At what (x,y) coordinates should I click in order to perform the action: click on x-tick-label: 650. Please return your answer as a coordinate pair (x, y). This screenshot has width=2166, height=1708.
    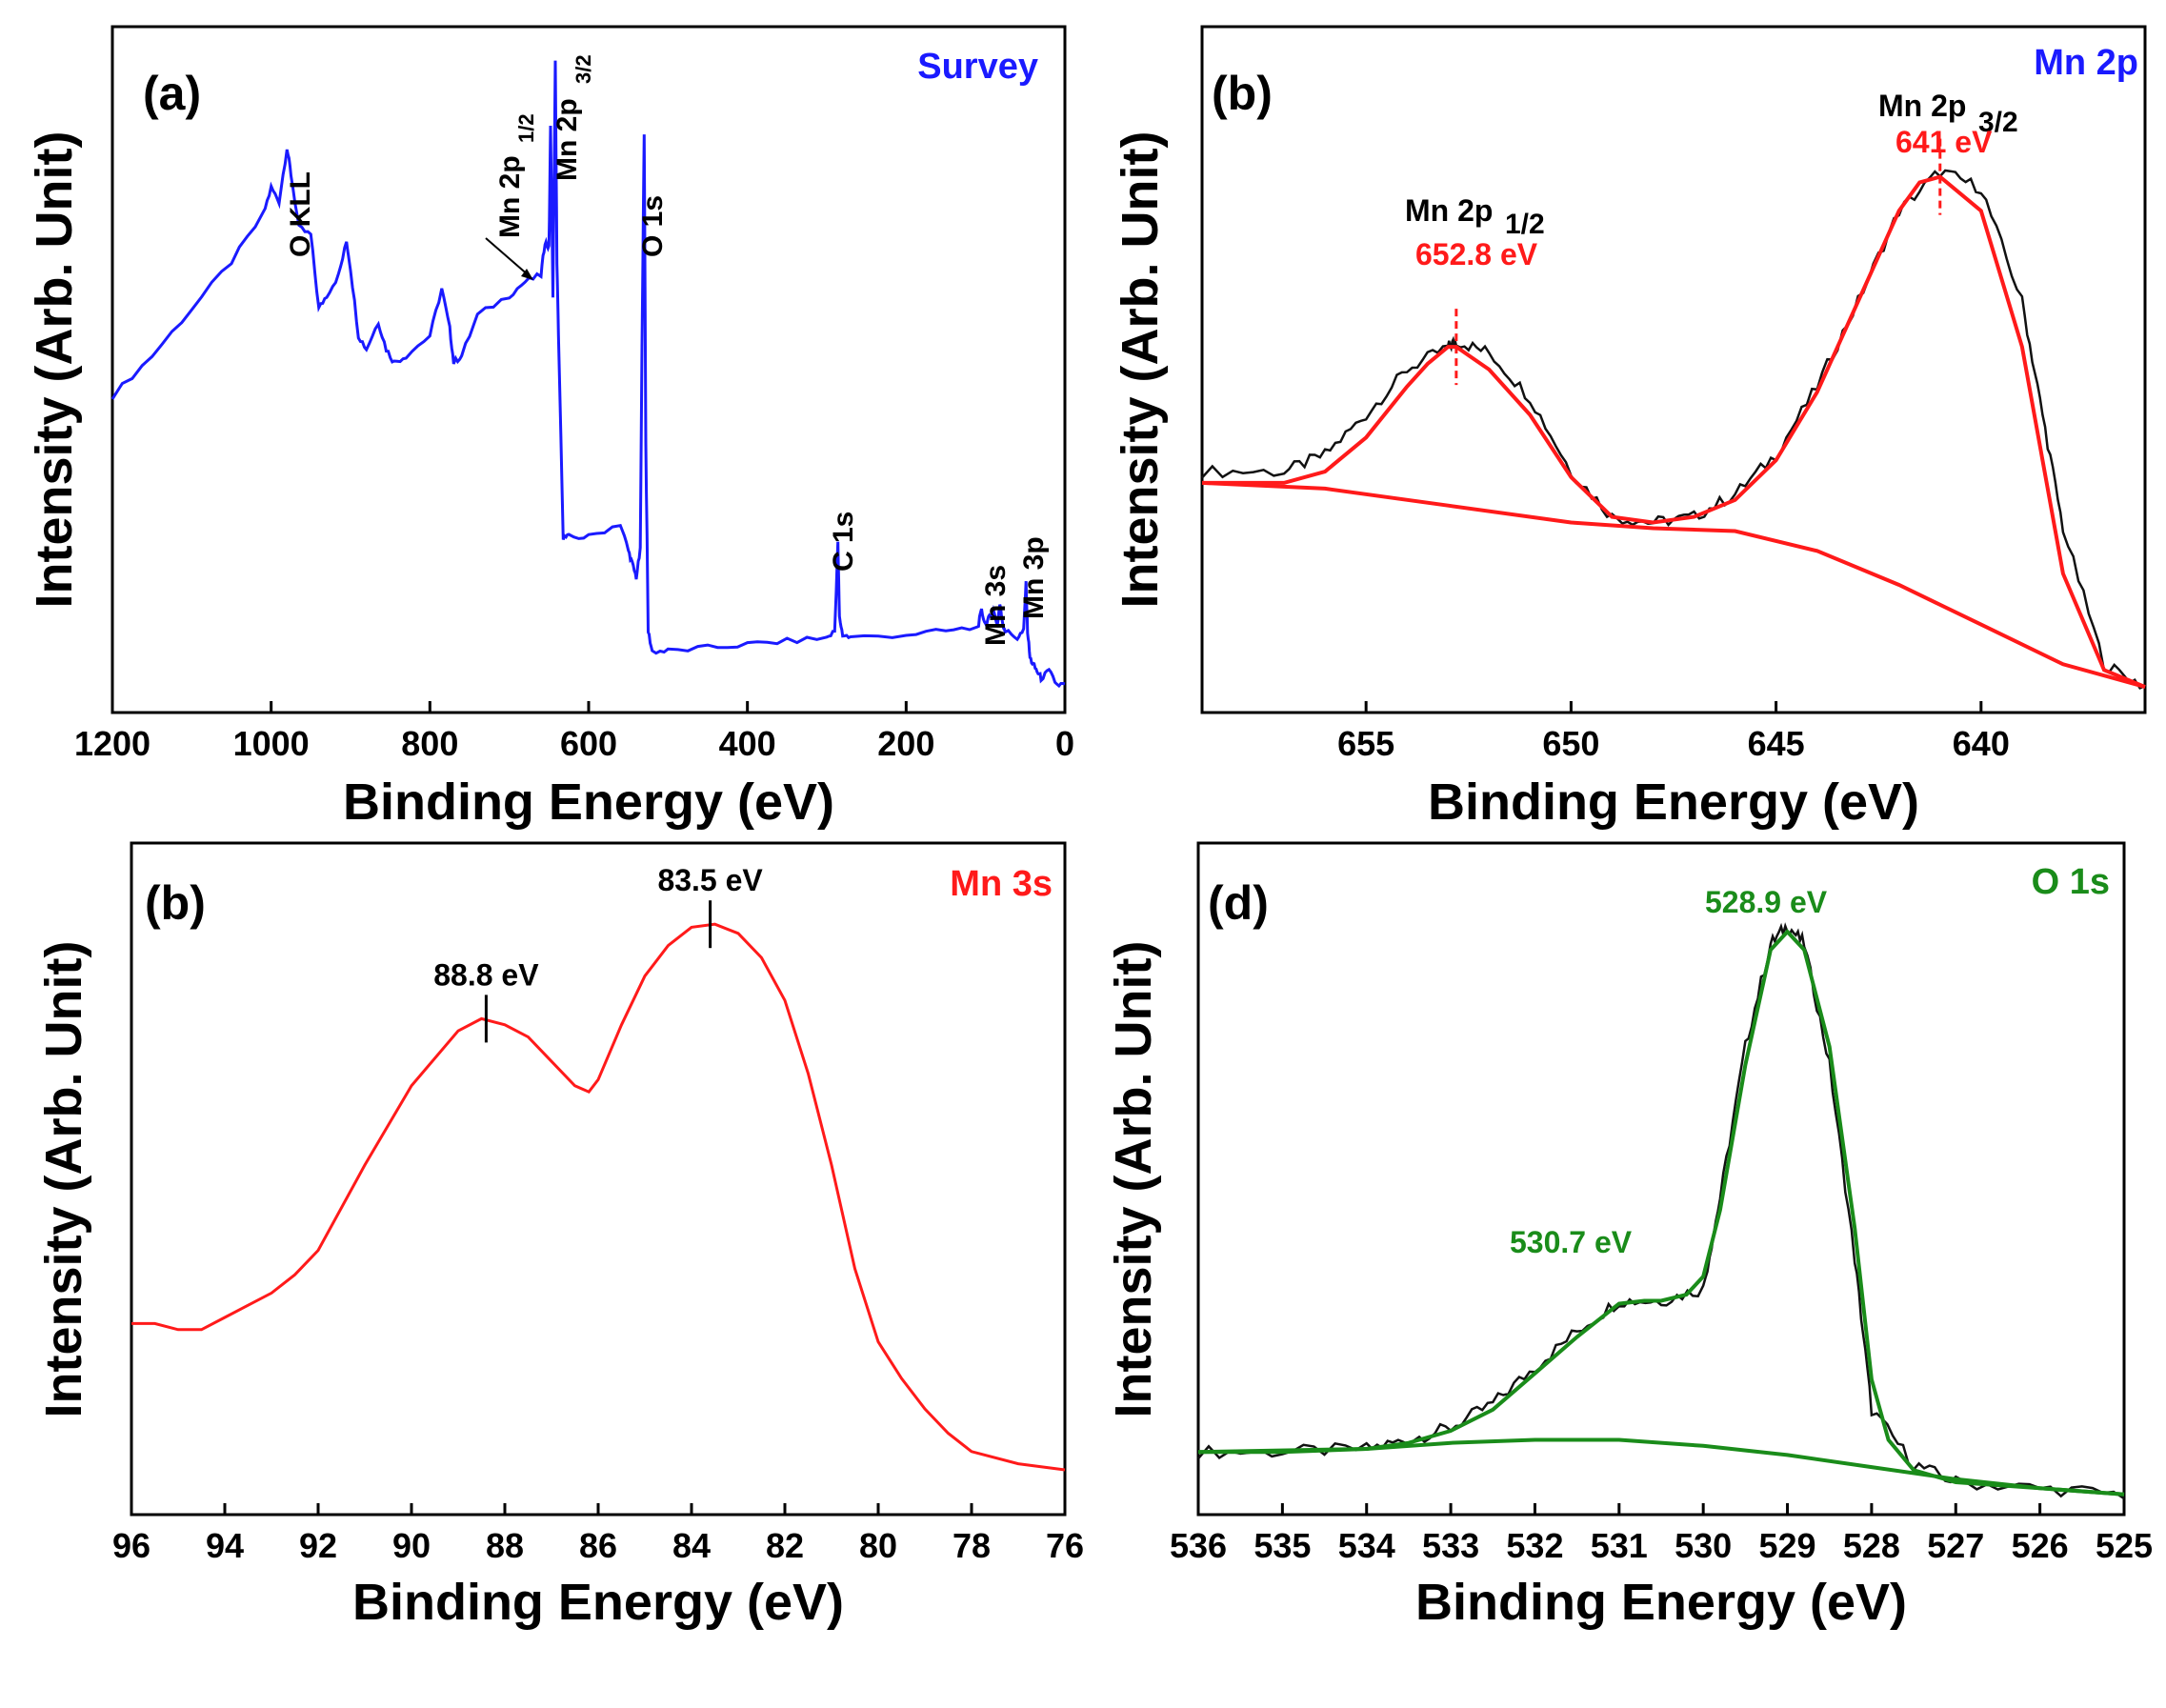
    Looking at the image, I should click on (1570, 744).